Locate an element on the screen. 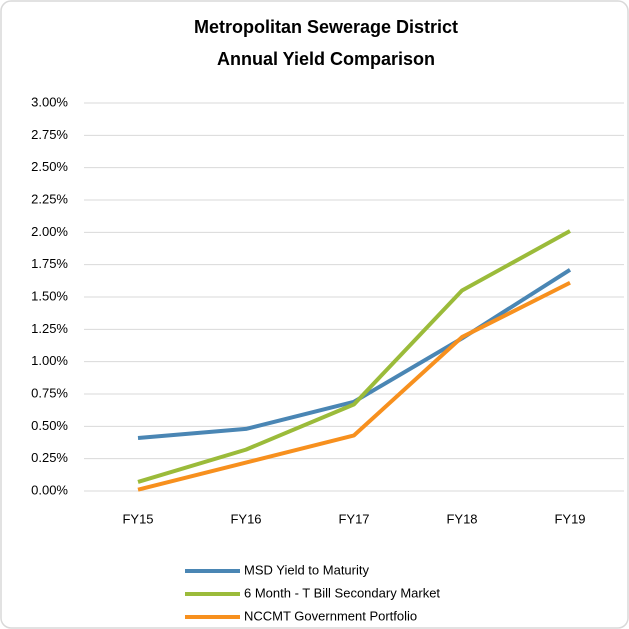 This screenshot has width=629, height=629. y-tick-label: 1.00% is located at coordinates (49, 360).